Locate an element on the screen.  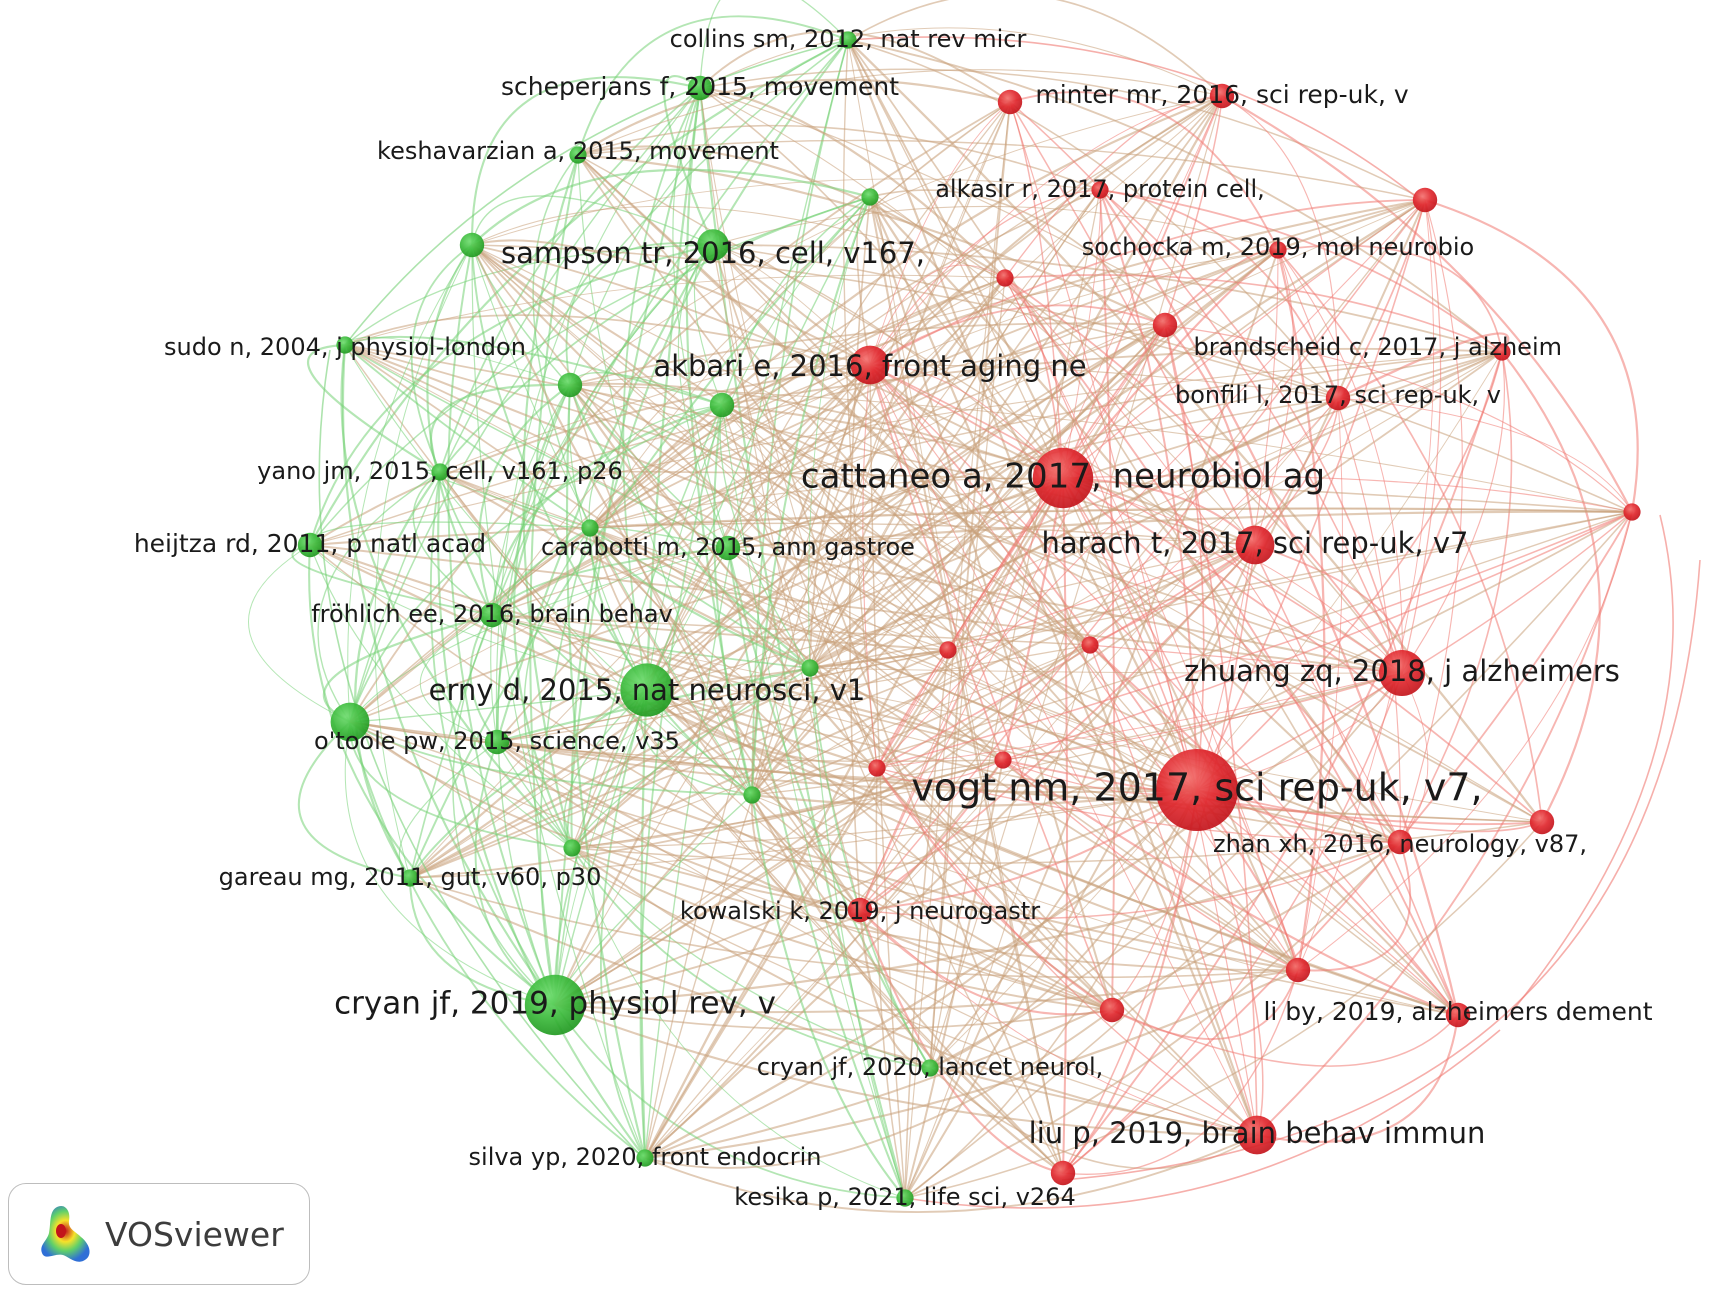
network-node-sudo is located at coordinates (345, 345).